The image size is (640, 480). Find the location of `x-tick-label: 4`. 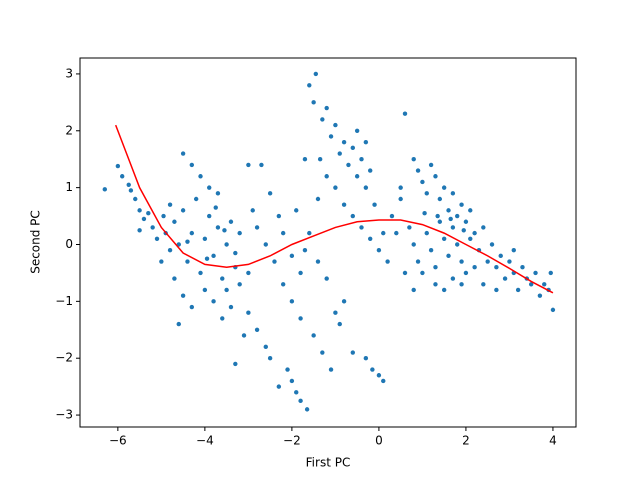

x-tick-label: 4 is located at coordinates (553, 441).